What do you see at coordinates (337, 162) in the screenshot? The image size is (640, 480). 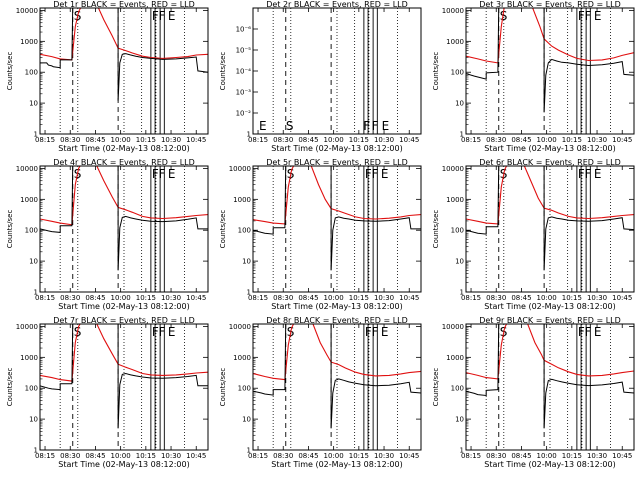 I see `panel-title: Det 5r BLACK = Events, RED = LLD` at bounding box center [337, 162].